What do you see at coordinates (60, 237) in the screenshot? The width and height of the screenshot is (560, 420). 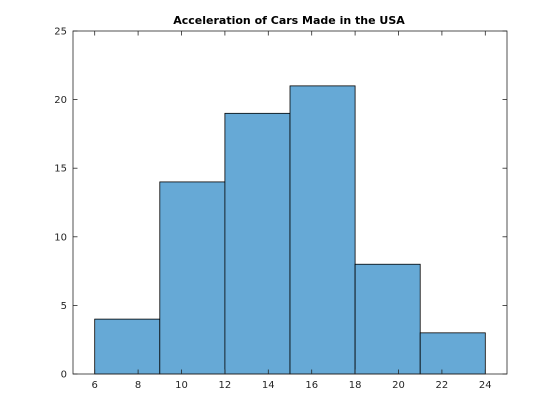 I see `y-tick-label: 10` at bounding box center [60, 237].